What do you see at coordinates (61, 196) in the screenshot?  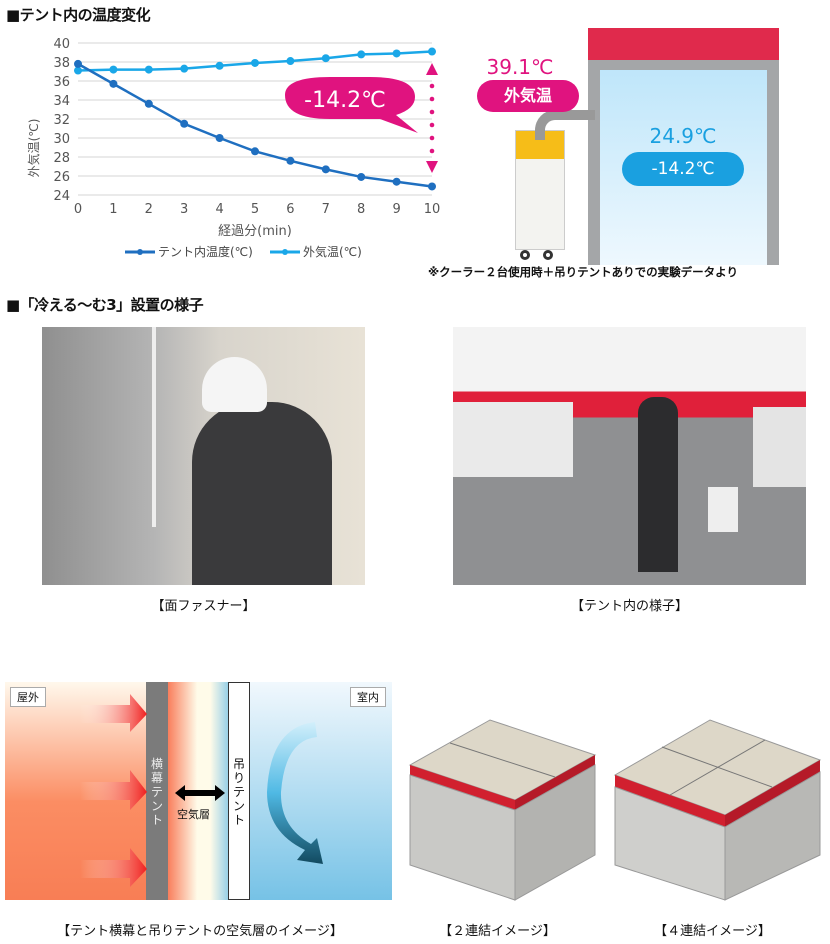 I see `y-tick-label: 24` at bounding box center [61, 196].